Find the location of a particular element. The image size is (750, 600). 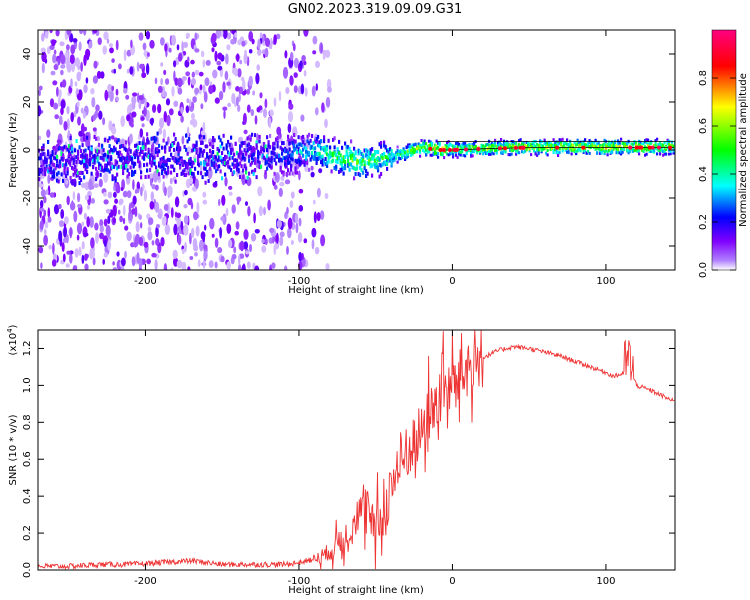

x-tick-label: -200 is located at coordinates (145, 281).